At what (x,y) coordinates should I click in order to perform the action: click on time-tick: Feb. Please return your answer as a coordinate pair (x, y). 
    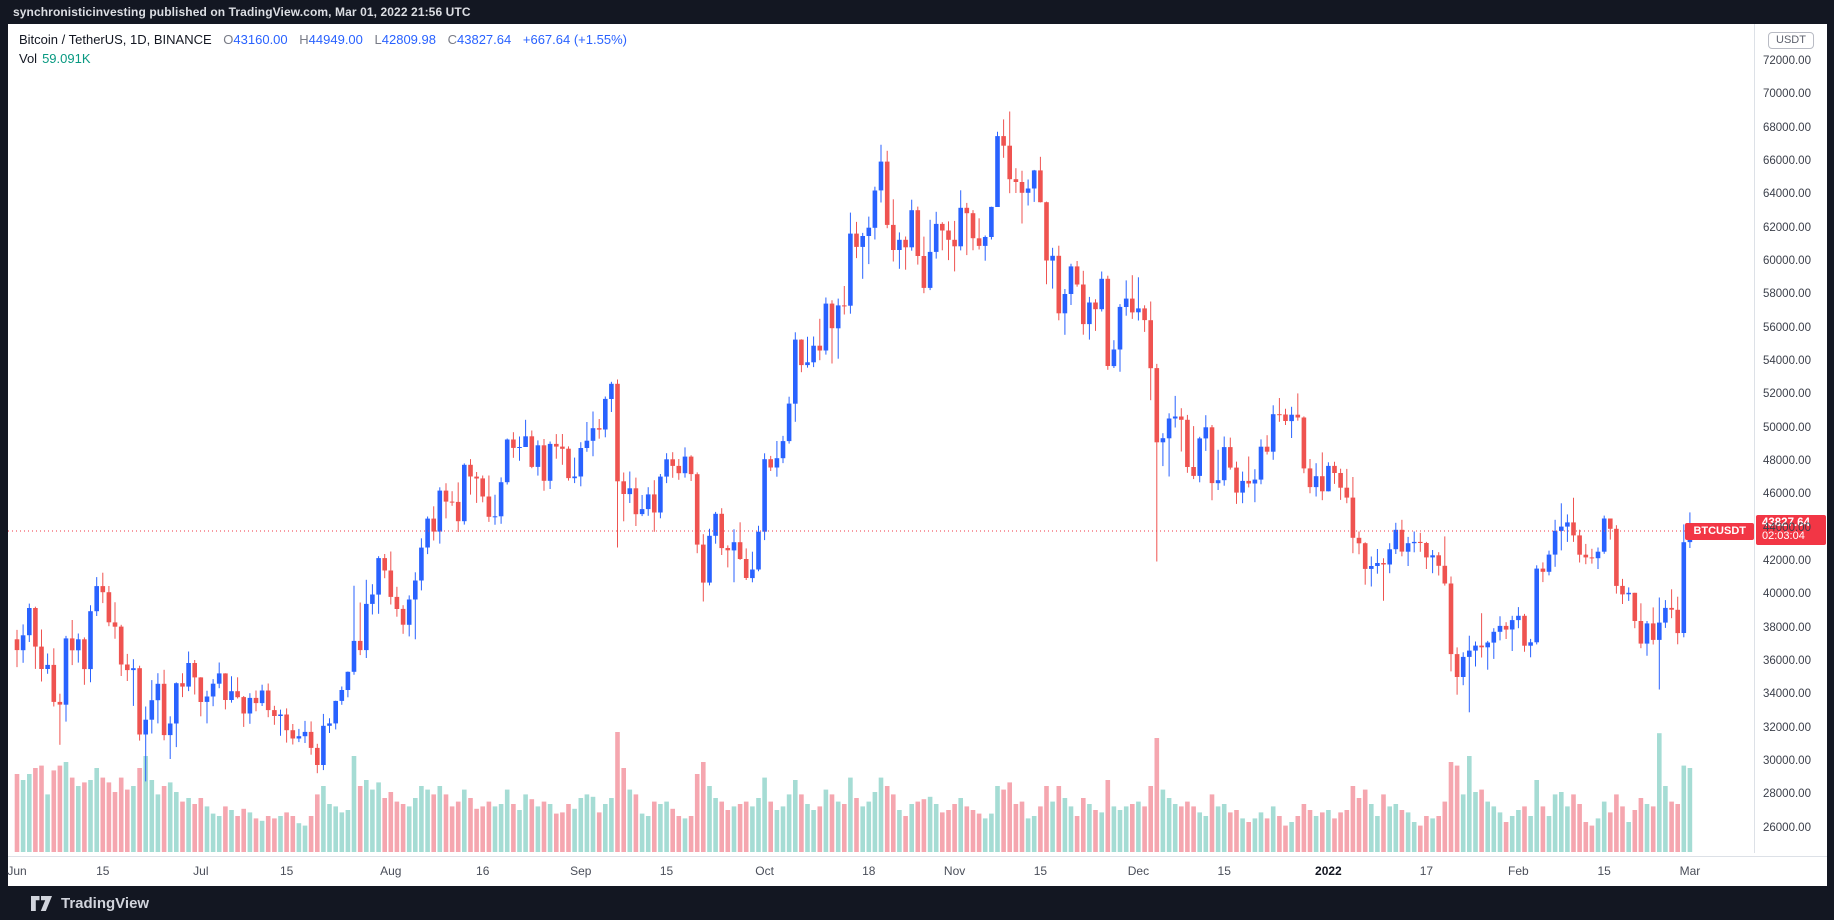
    Looking at the image, I should click on (1518, 871).